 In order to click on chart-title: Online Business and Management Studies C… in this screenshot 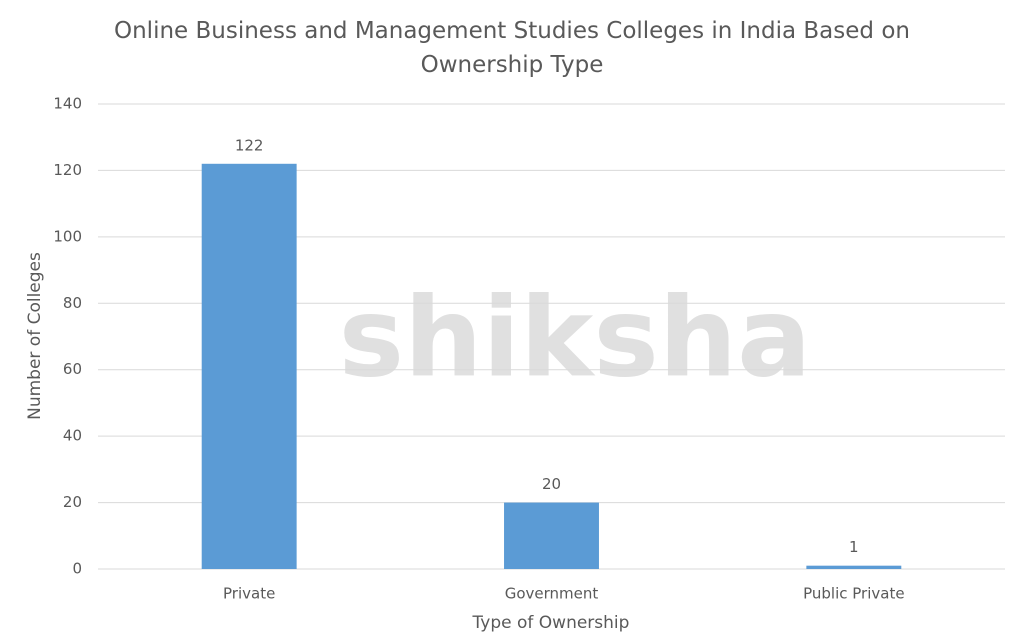, I will do `click(512, 48)`.